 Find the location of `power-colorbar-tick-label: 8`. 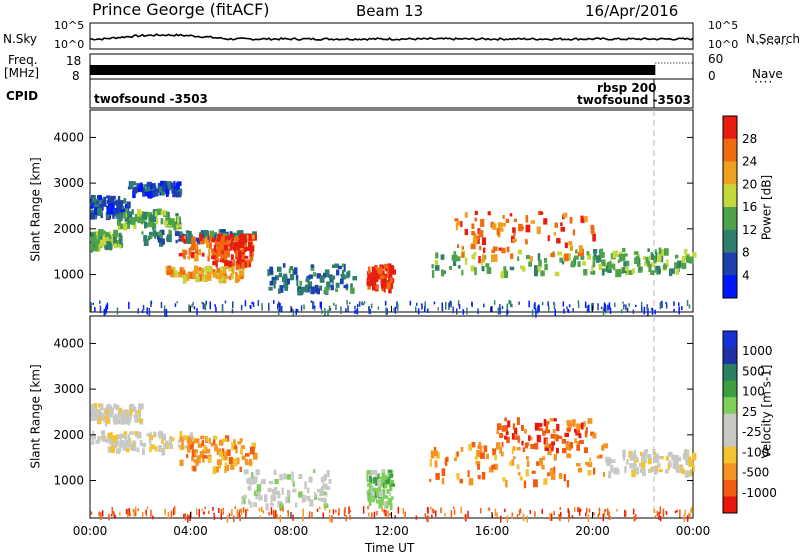

power-colorbar-tick-label: 8 is located at coordinates (746, 253).